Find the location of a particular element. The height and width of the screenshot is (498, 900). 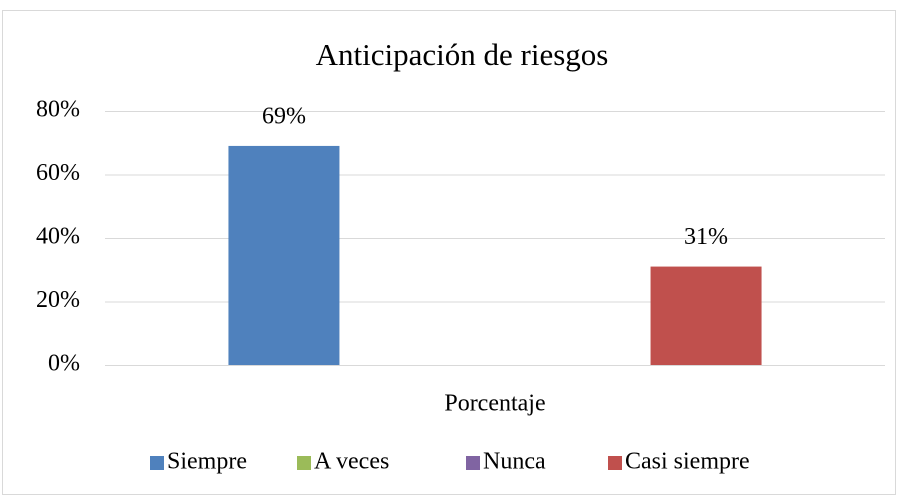

legend-label: Casi siempre is located at coordinates (687, 462).